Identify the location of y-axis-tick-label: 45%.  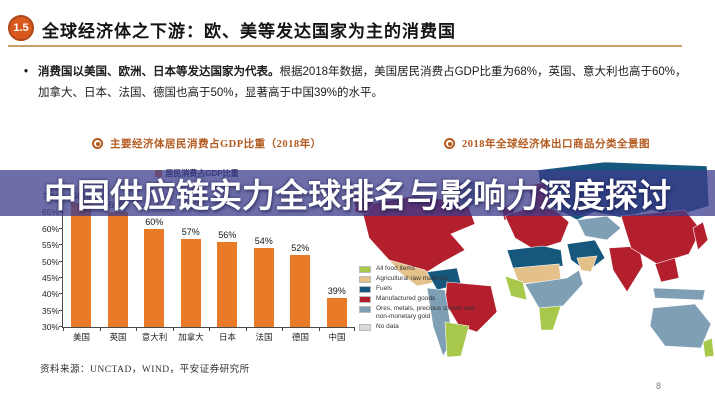
(50, 277).